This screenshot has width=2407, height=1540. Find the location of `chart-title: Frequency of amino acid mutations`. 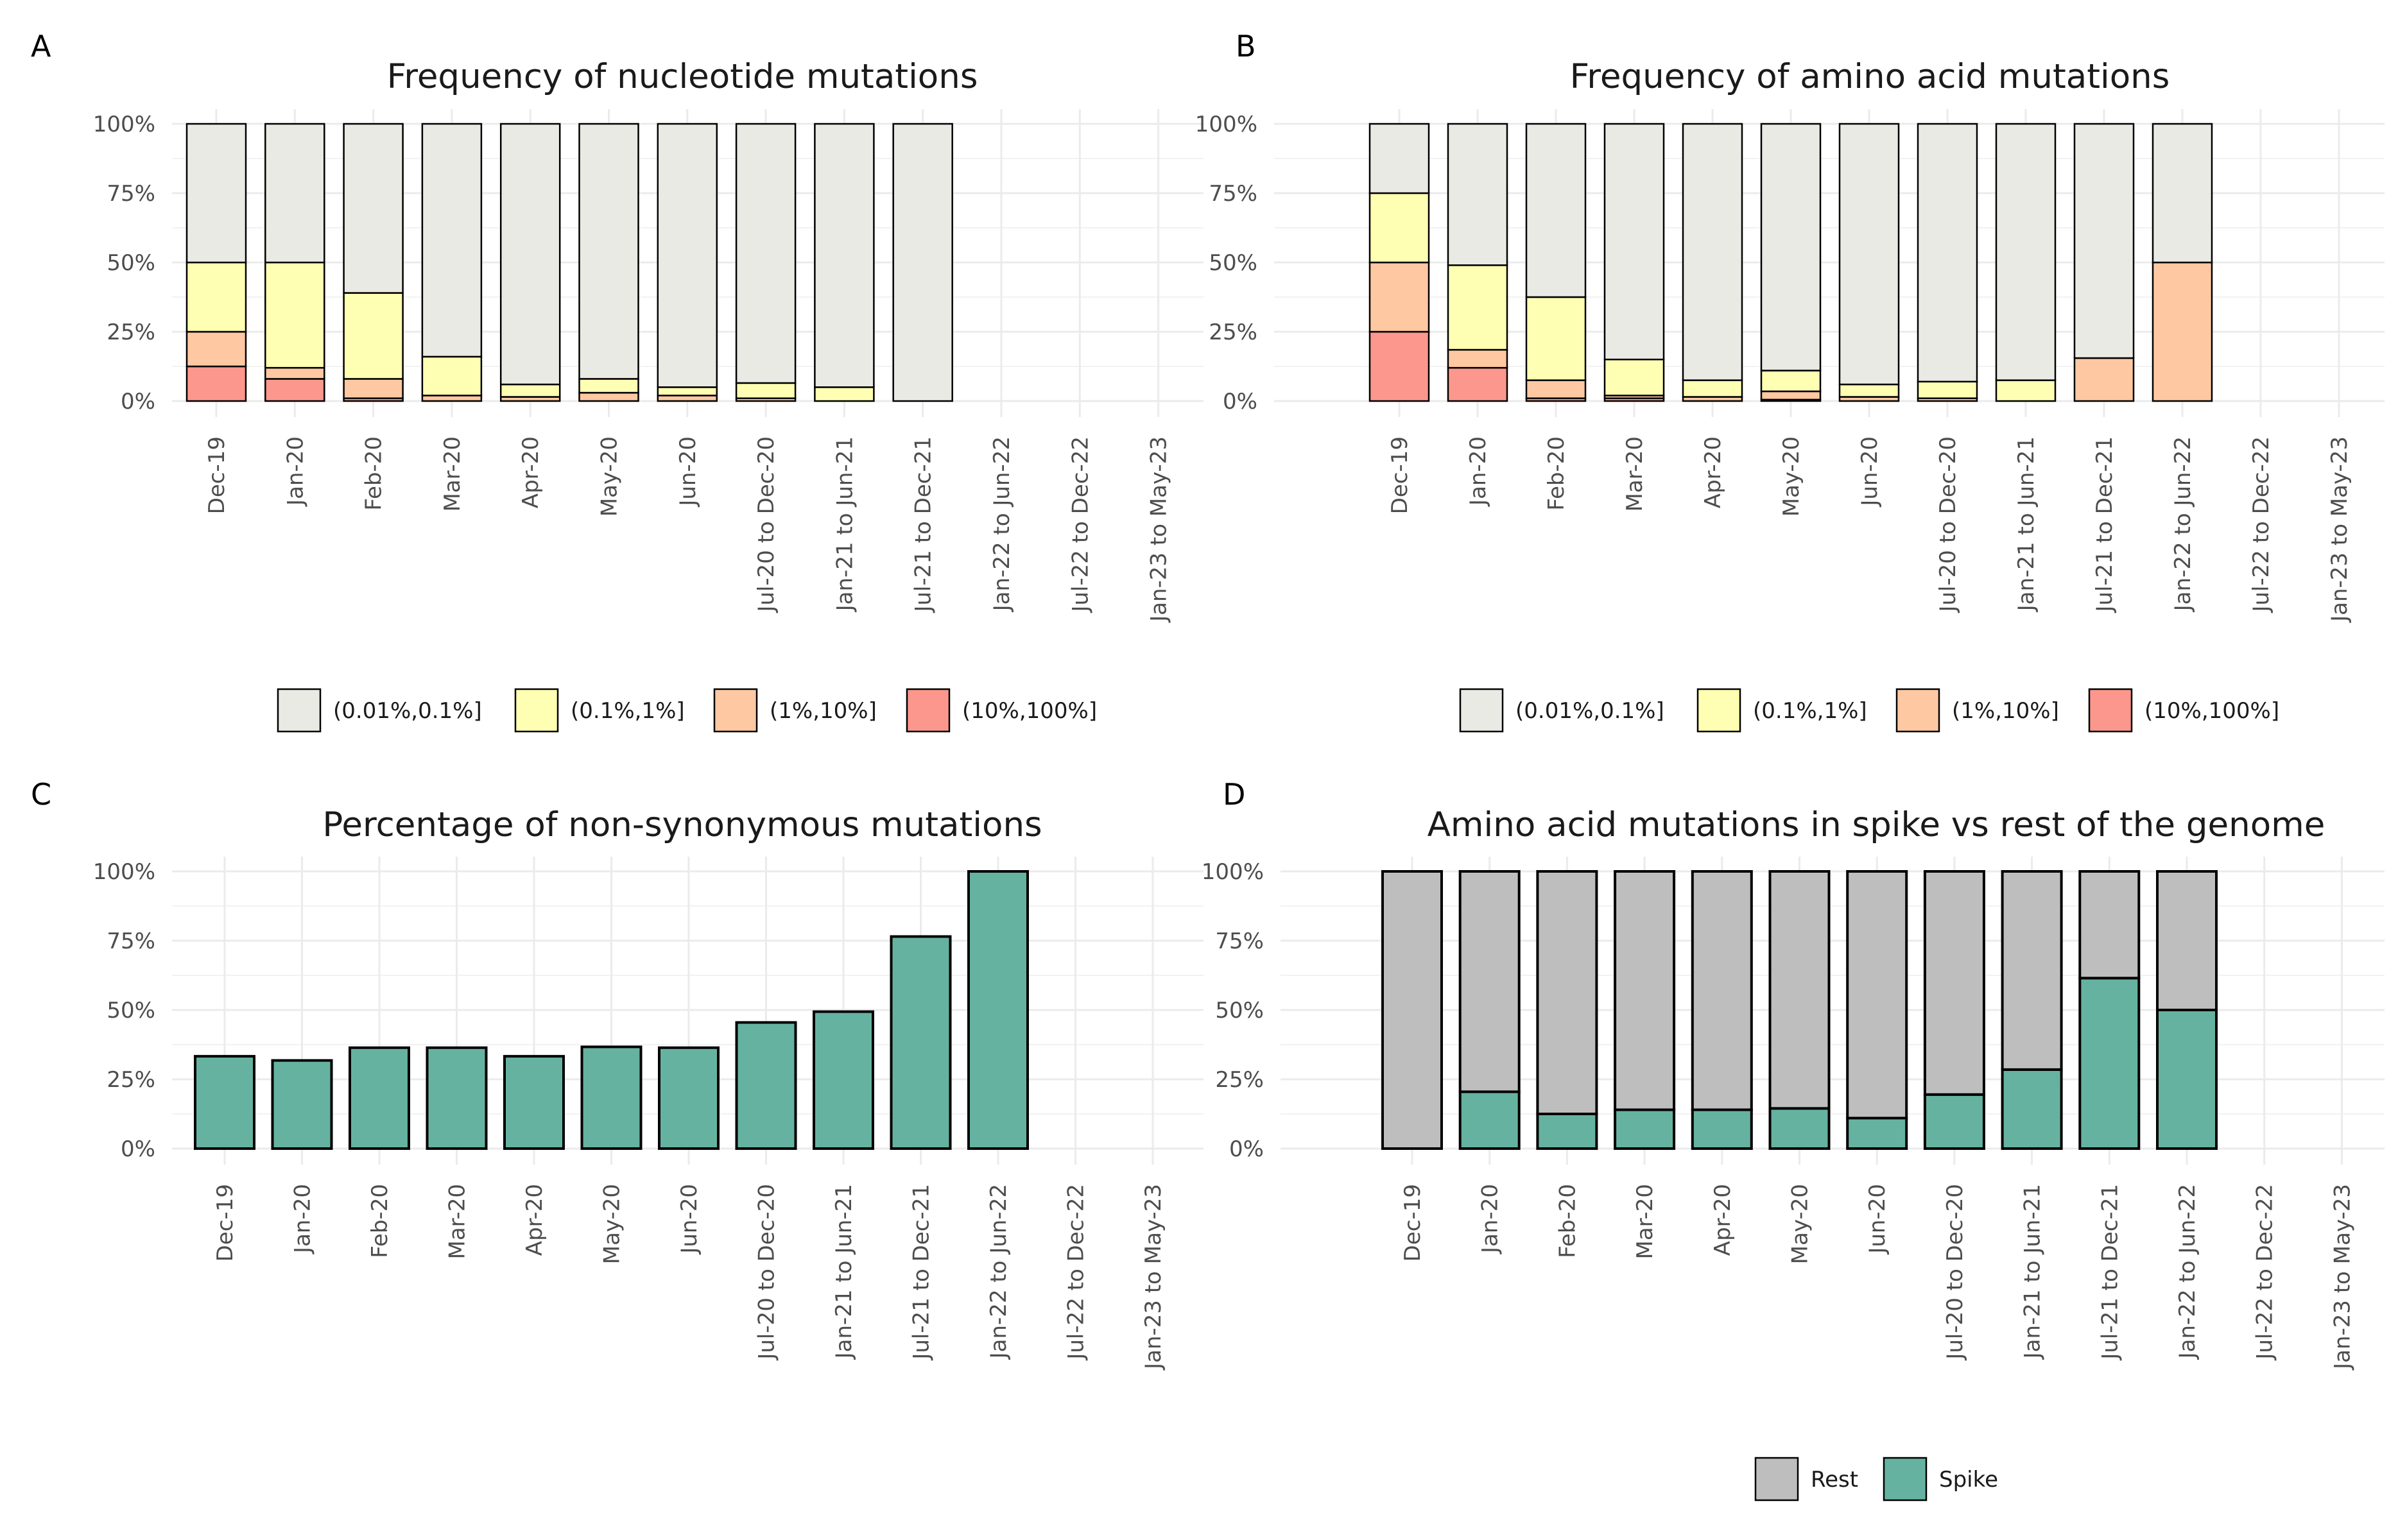

chart-title: Frequency of amino acid mutations is located at coordinates (1870, 76).